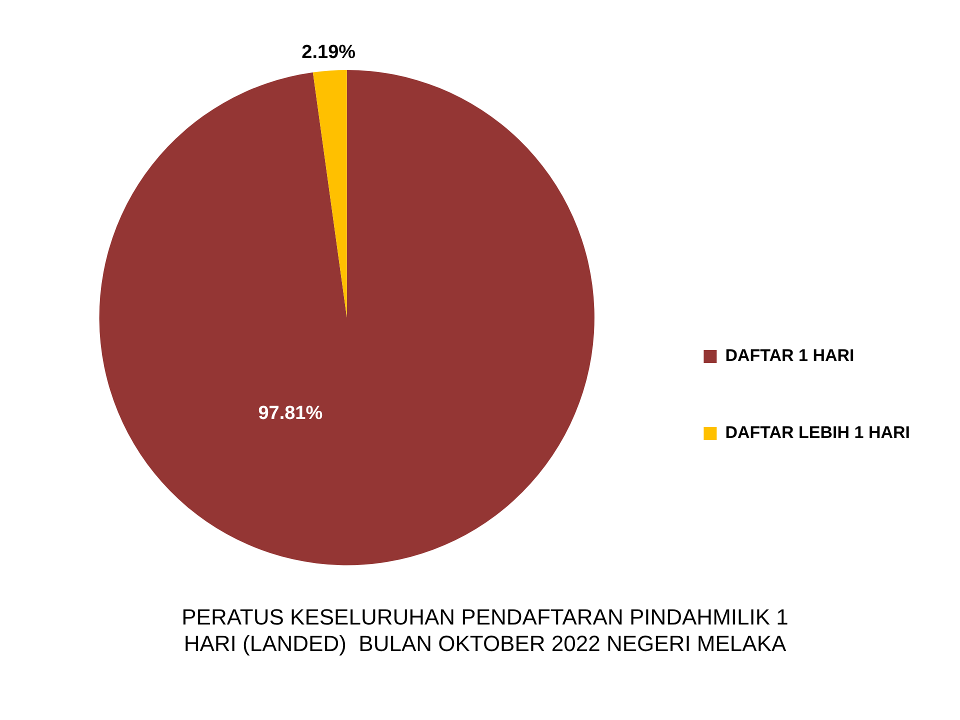  Describe the element at coordinates (290, 413) in the screenshot. I see `data-label: 97.81%` at that location.